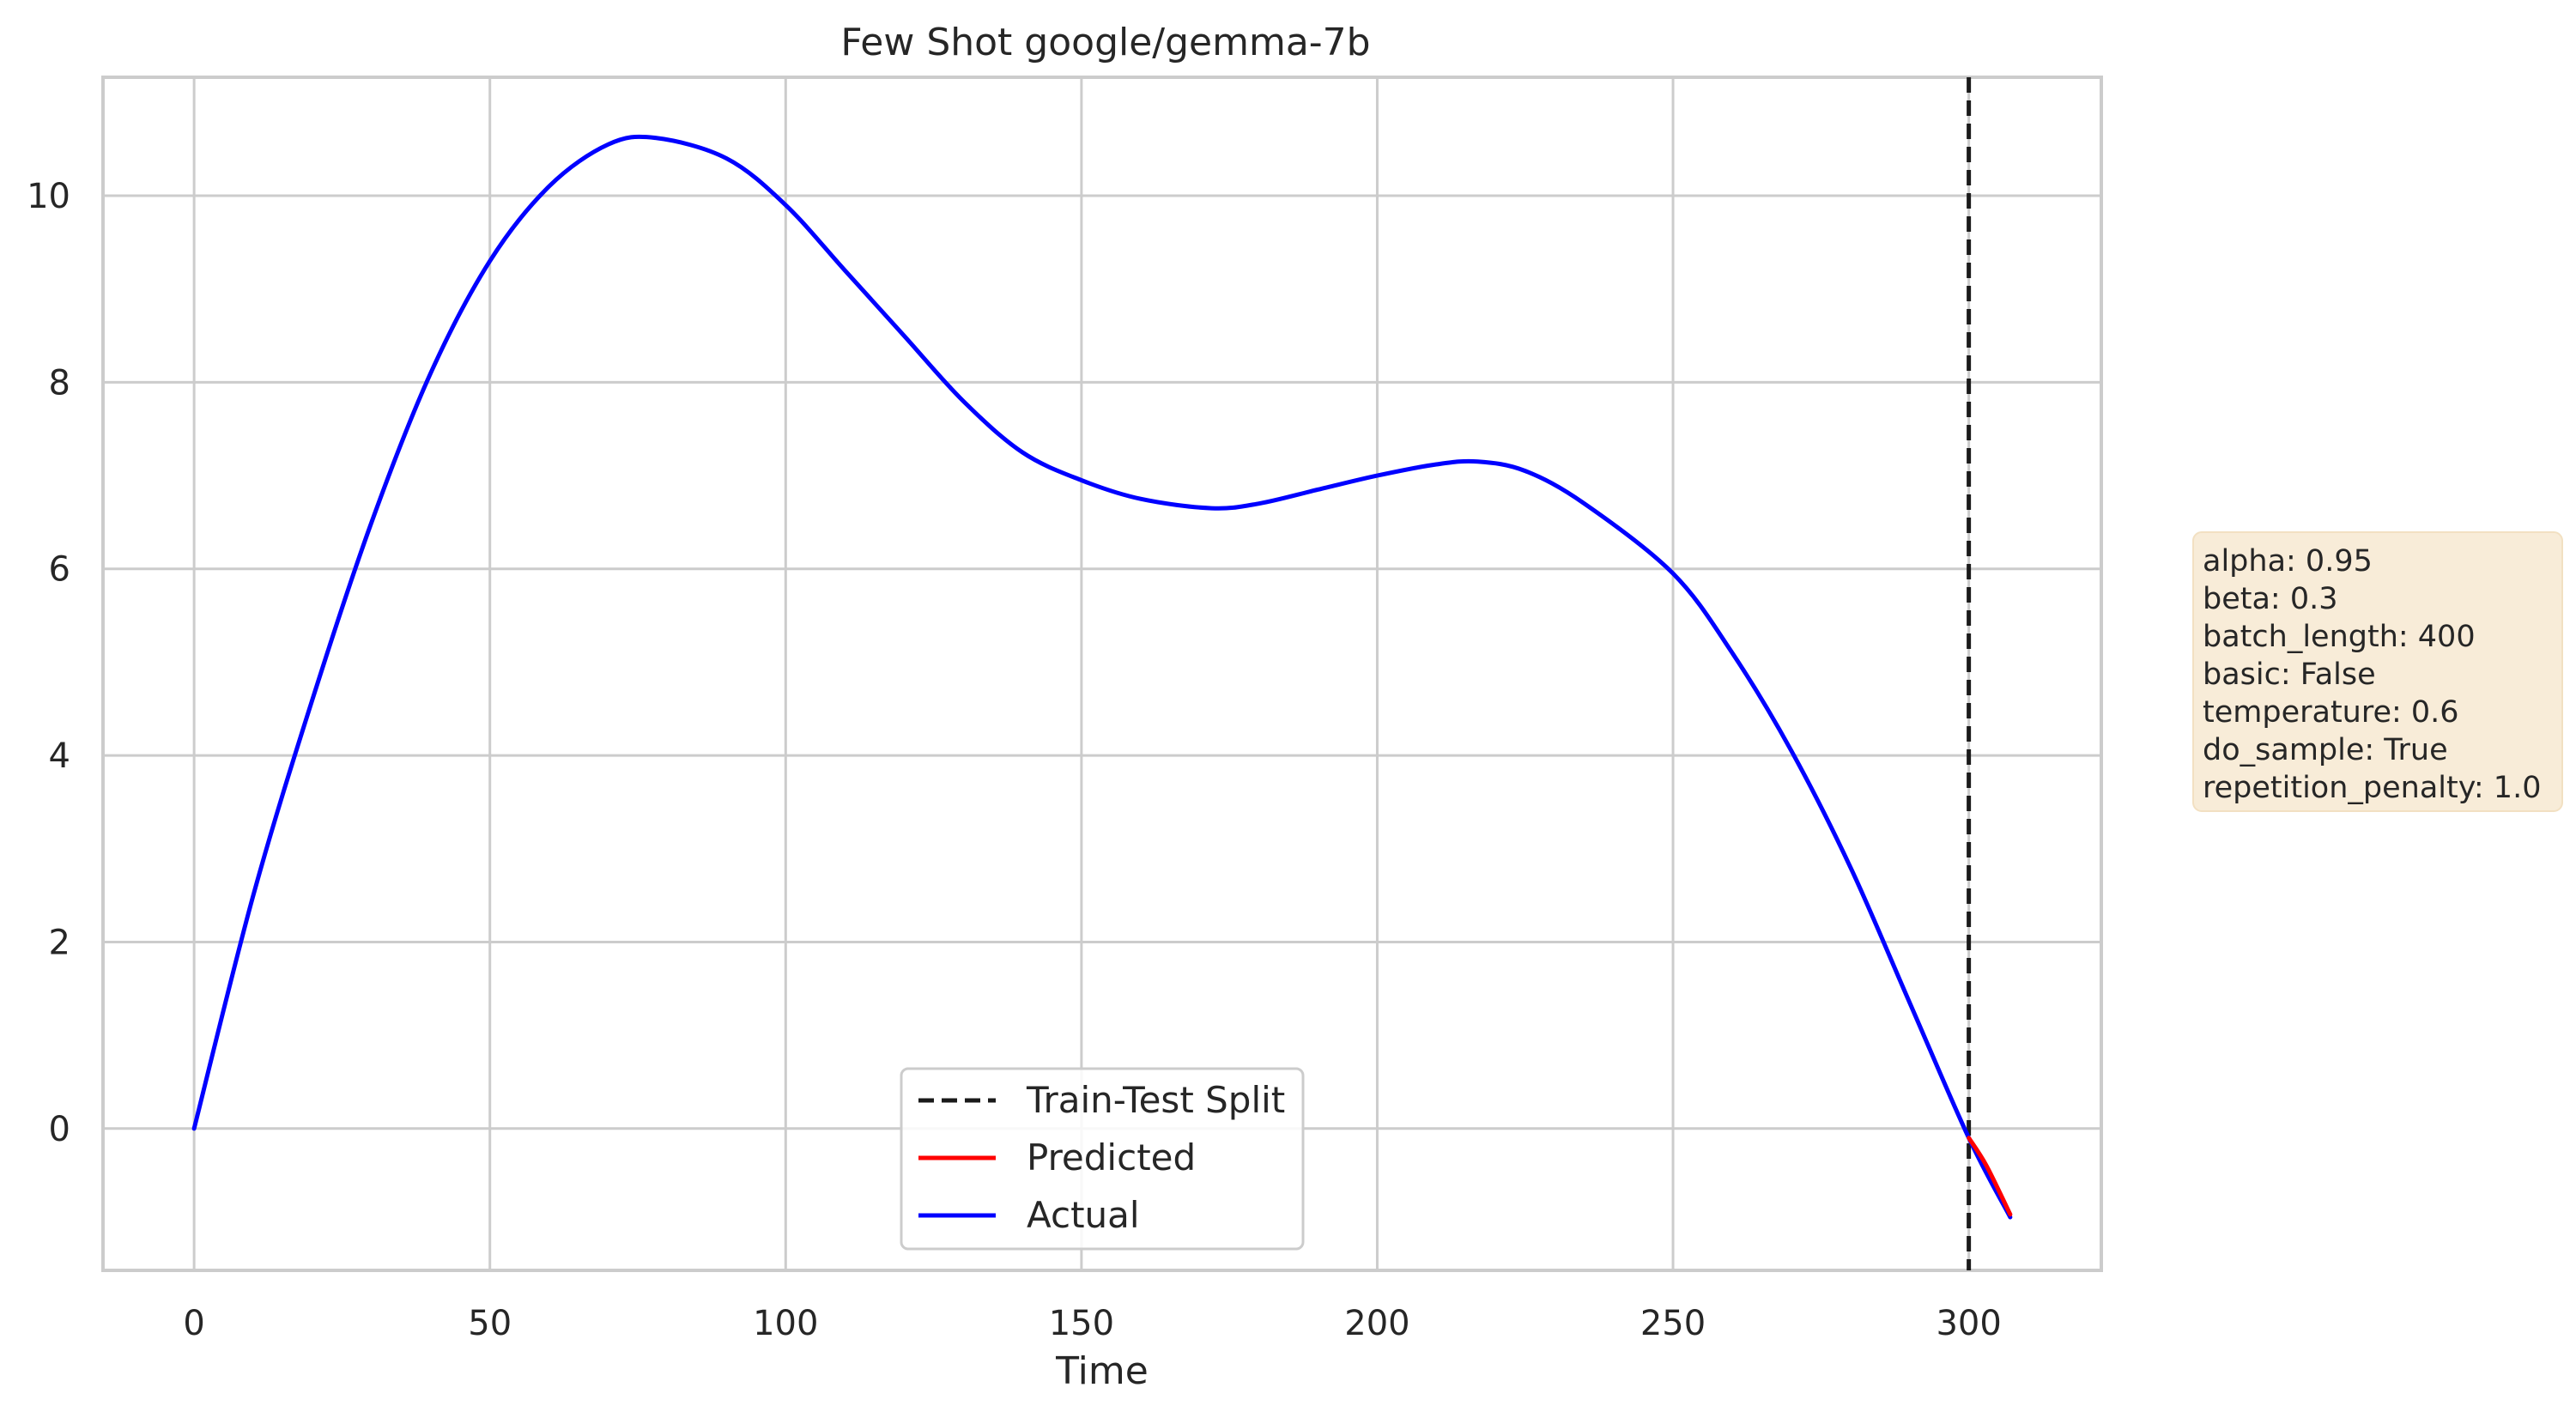 The image size is (2576, 1418). What do you see at coordinates (48, 663) in the screenshot?
I see `y-axis-ticks: 0 2 4 6 8 10` at bounding box center [48, 663].